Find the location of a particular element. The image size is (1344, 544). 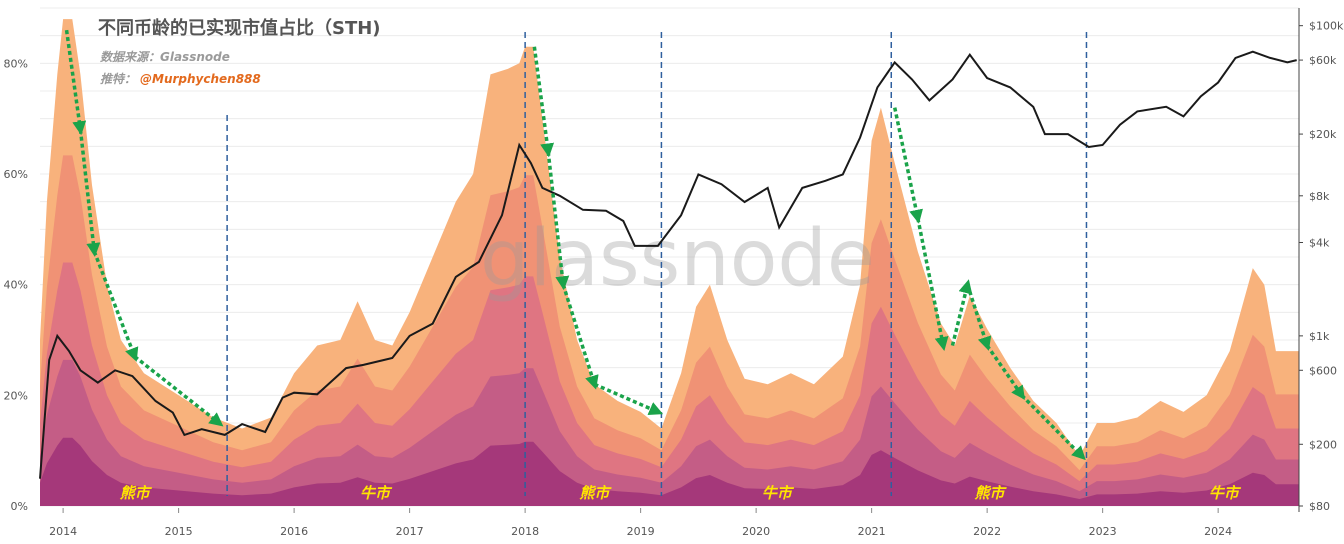

y-left-tick-label: 20% is located at coordinates (16, 395).